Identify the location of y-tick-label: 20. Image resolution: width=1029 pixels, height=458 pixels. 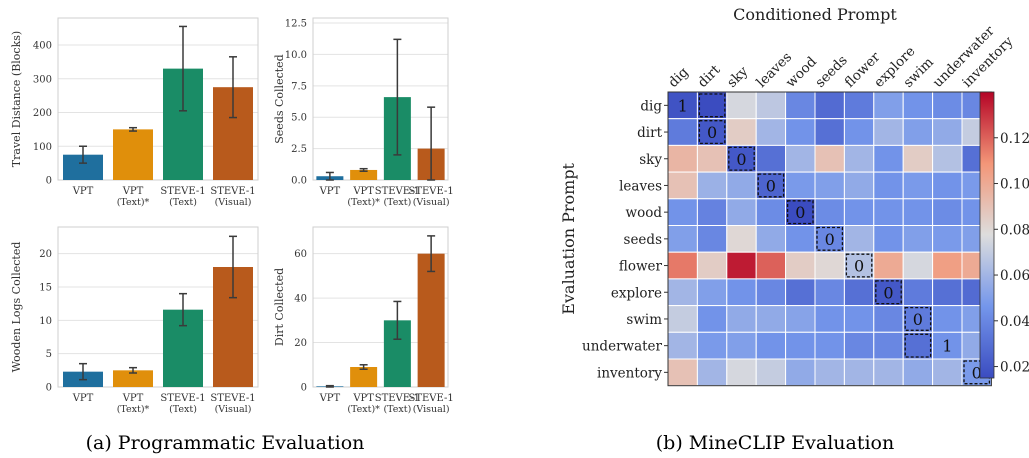
(45, 254).